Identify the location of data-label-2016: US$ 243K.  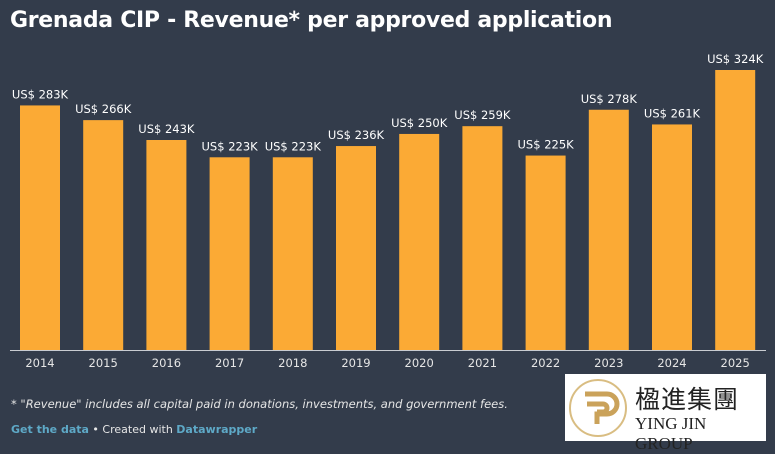
(166, 129).